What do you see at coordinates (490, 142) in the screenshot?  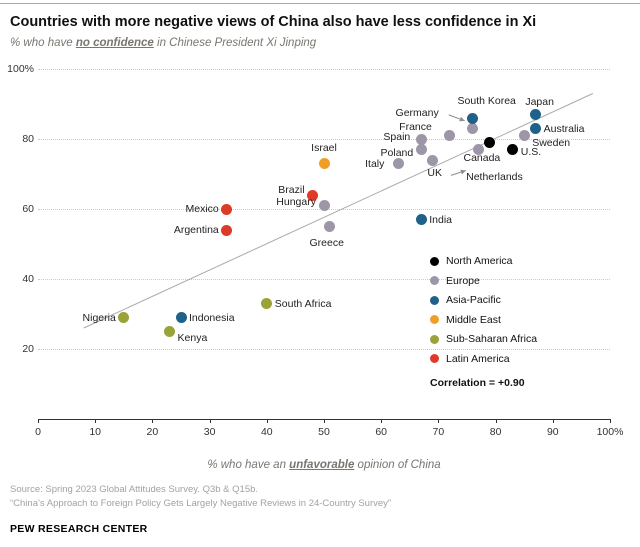 I see `point-canada` at bounding box center [490, 142].